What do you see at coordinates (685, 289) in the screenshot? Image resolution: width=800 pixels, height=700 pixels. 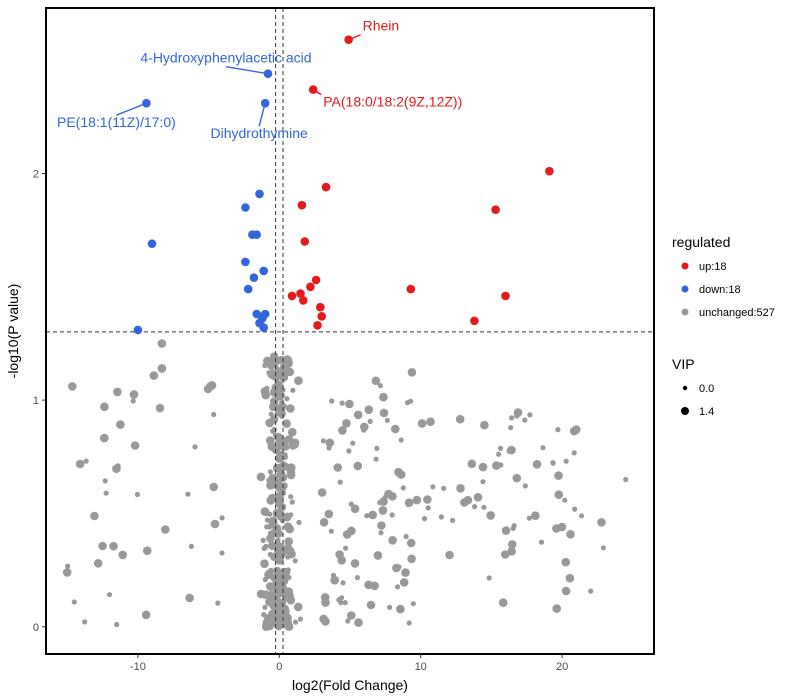 I see `legend-down-swatch` at bounding box center [685, 289].